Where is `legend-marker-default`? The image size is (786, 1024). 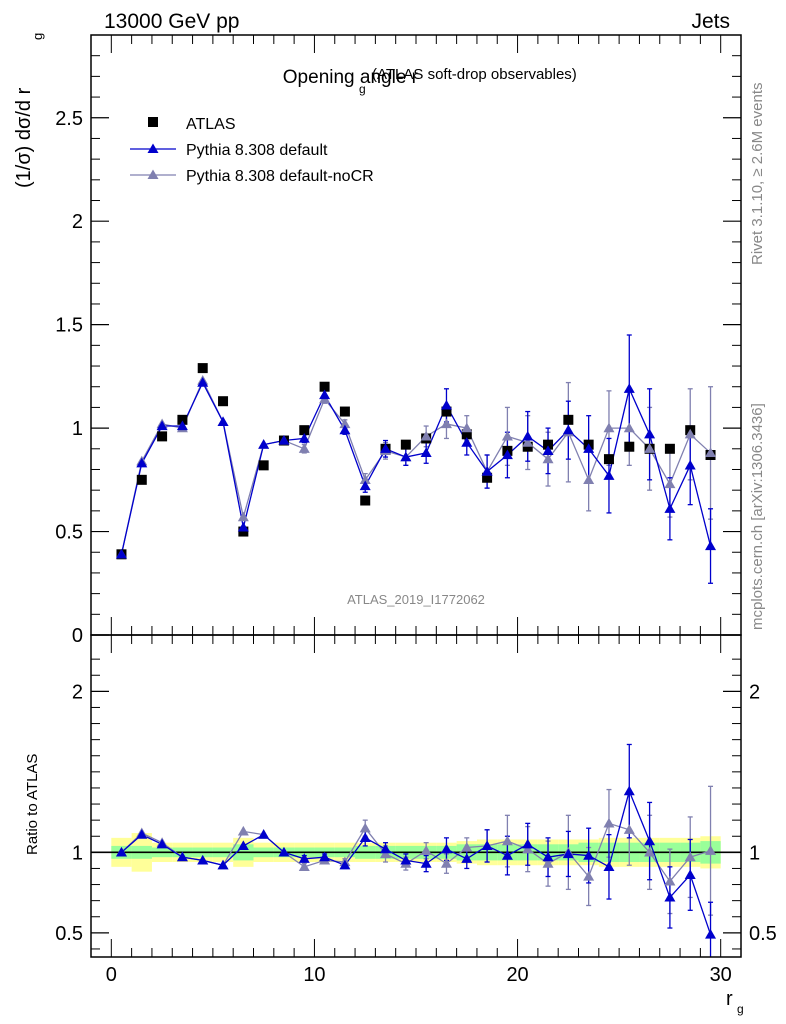
legend-marker-default is located at coordinates (153, 148).